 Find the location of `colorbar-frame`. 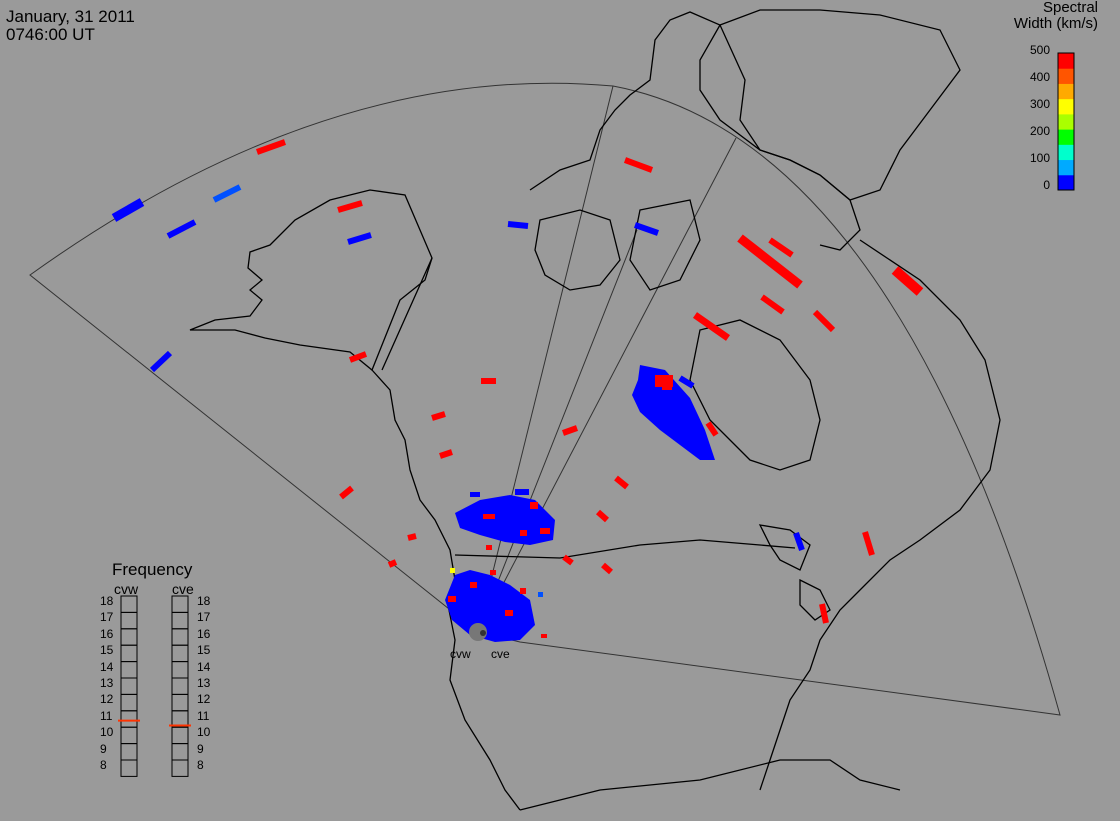

colorbar-frame is located at coordinates (1066, 121).